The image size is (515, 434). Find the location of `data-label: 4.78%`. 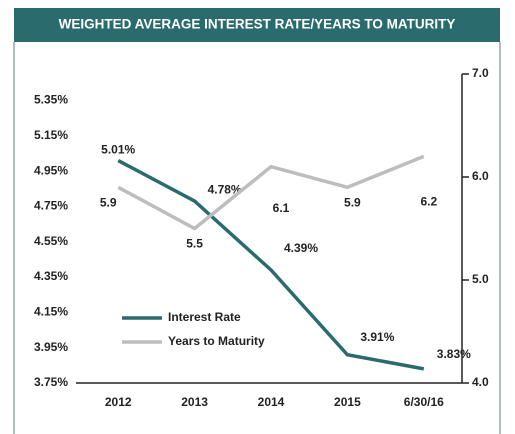

data-label: 4.78% is located at coordinates (225, 189).